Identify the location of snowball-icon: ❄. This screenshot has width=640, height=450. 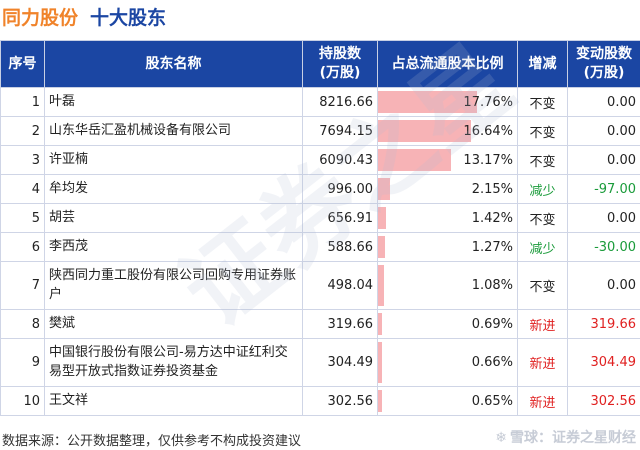
(501, 438).